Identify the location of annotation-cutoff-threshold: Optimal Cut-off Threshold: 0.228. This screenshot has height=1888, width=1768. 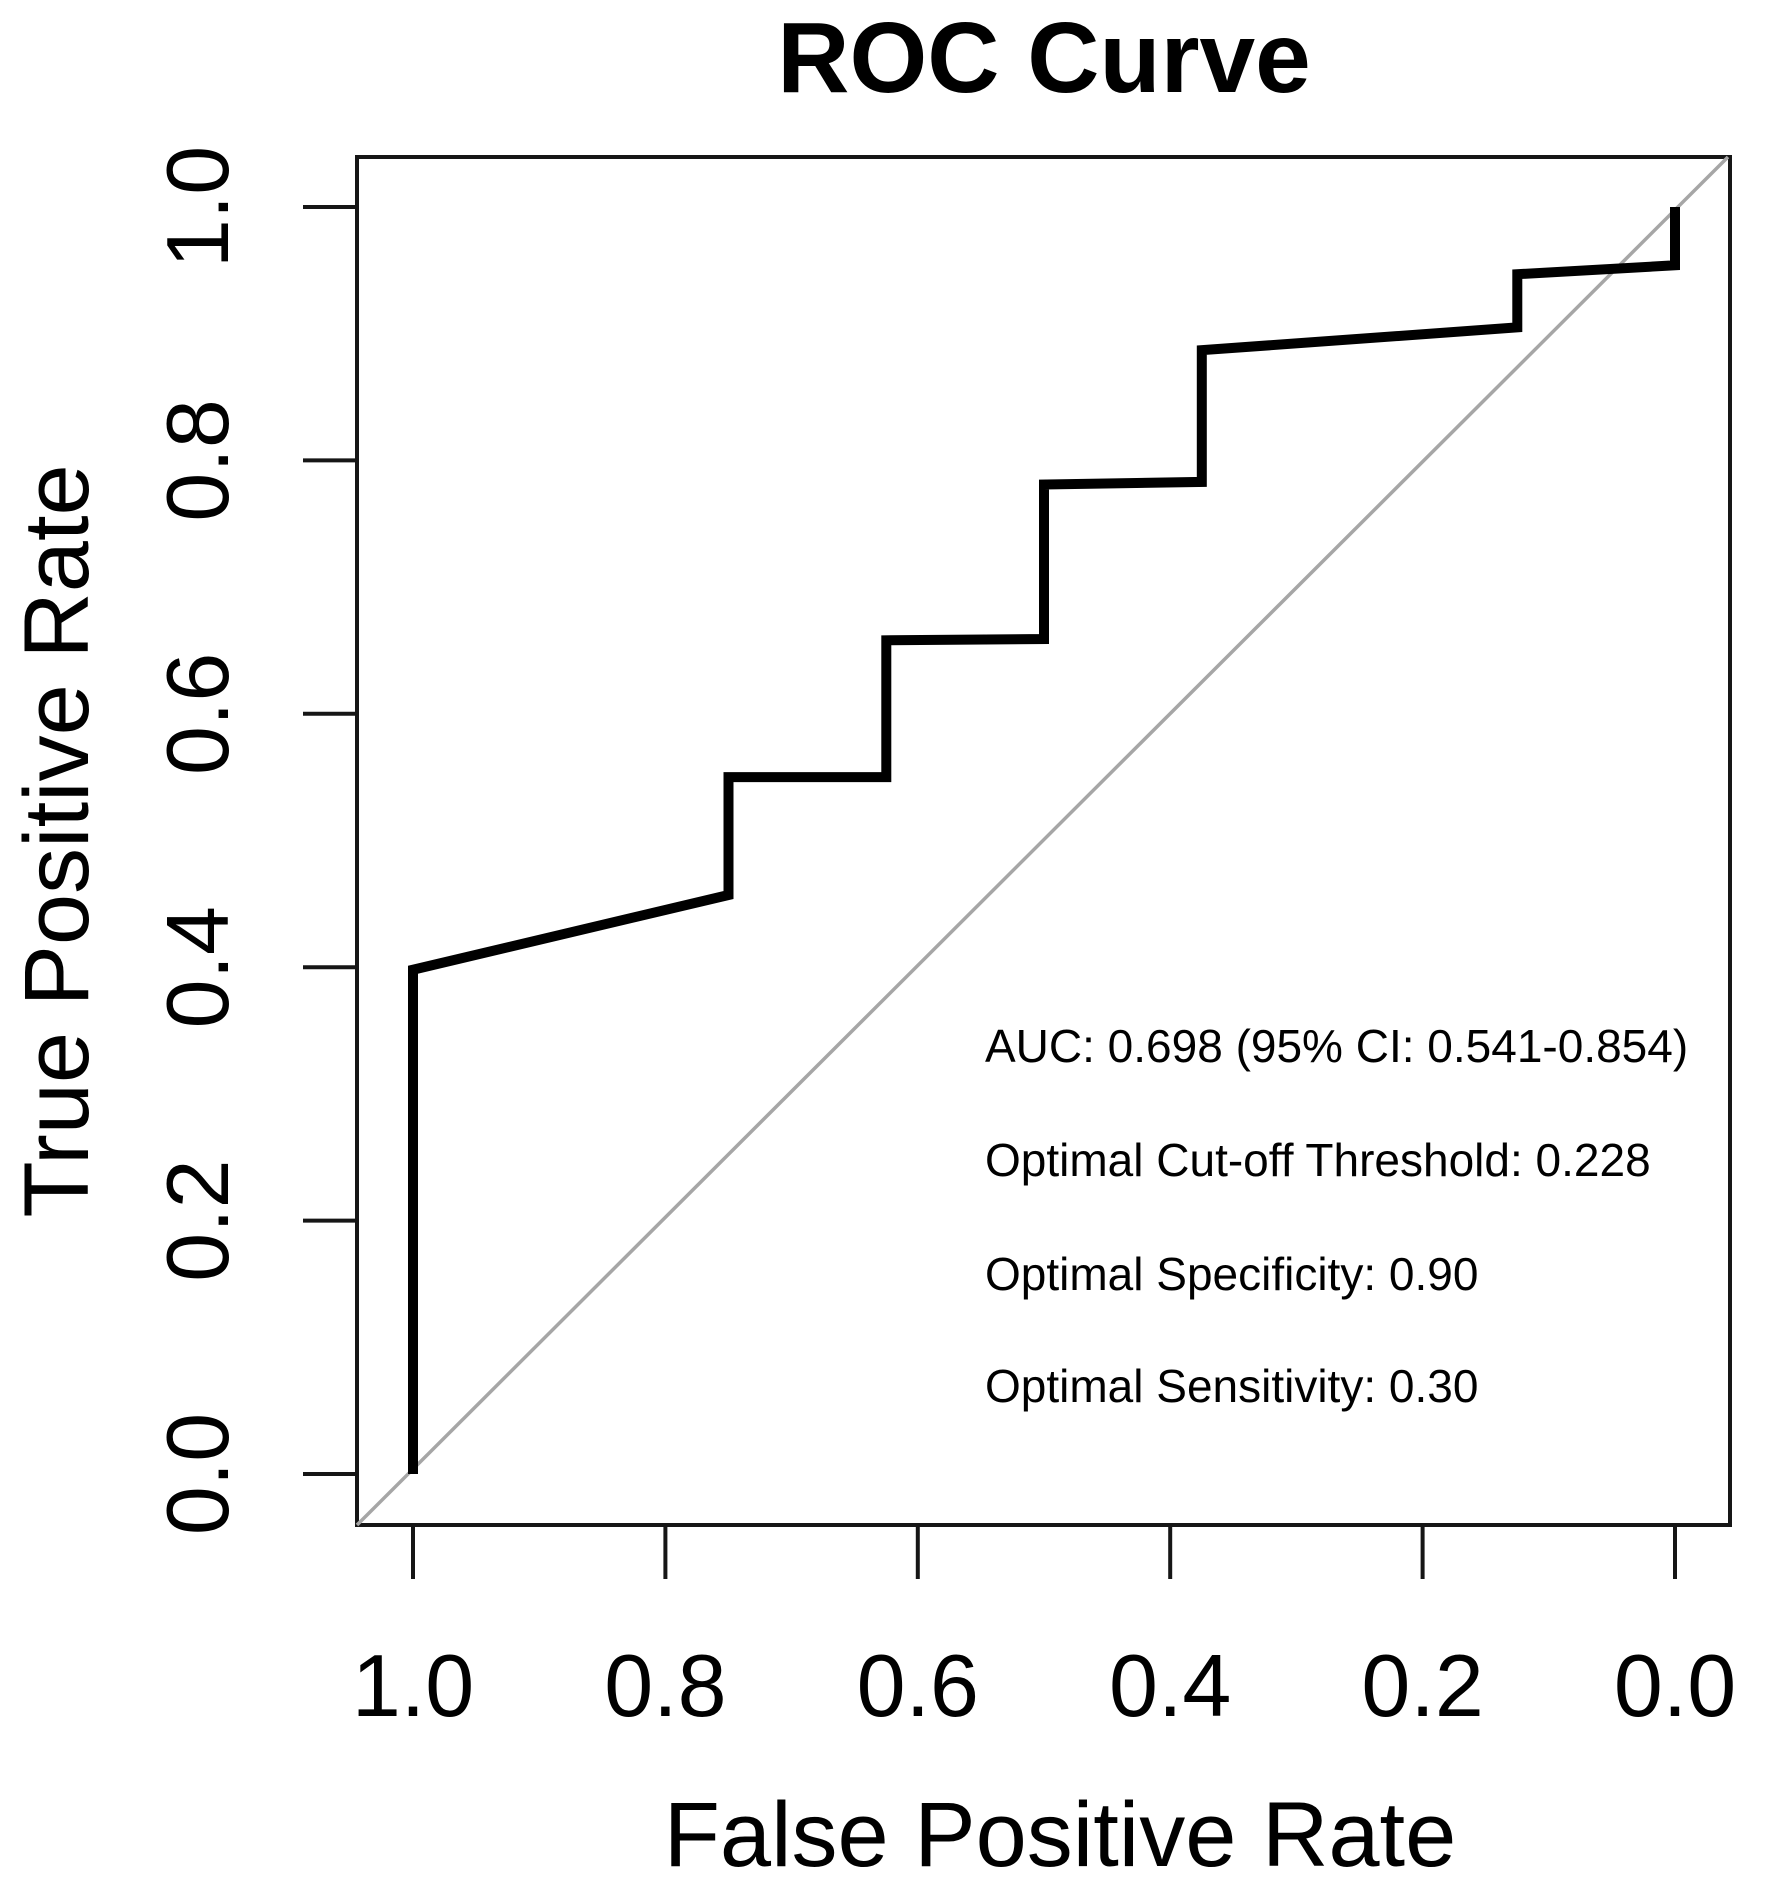
(1318, 1160).